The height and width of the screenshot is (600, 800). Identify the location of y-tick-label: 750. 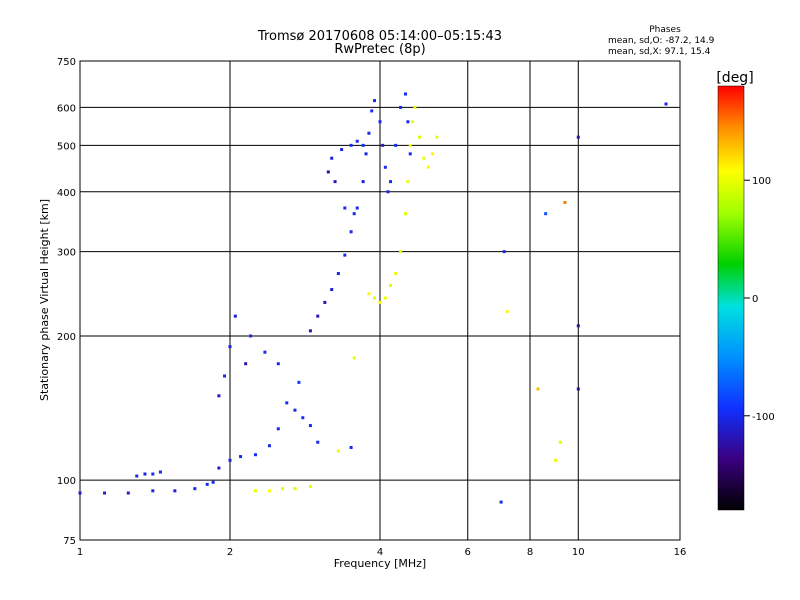
(66, 62).